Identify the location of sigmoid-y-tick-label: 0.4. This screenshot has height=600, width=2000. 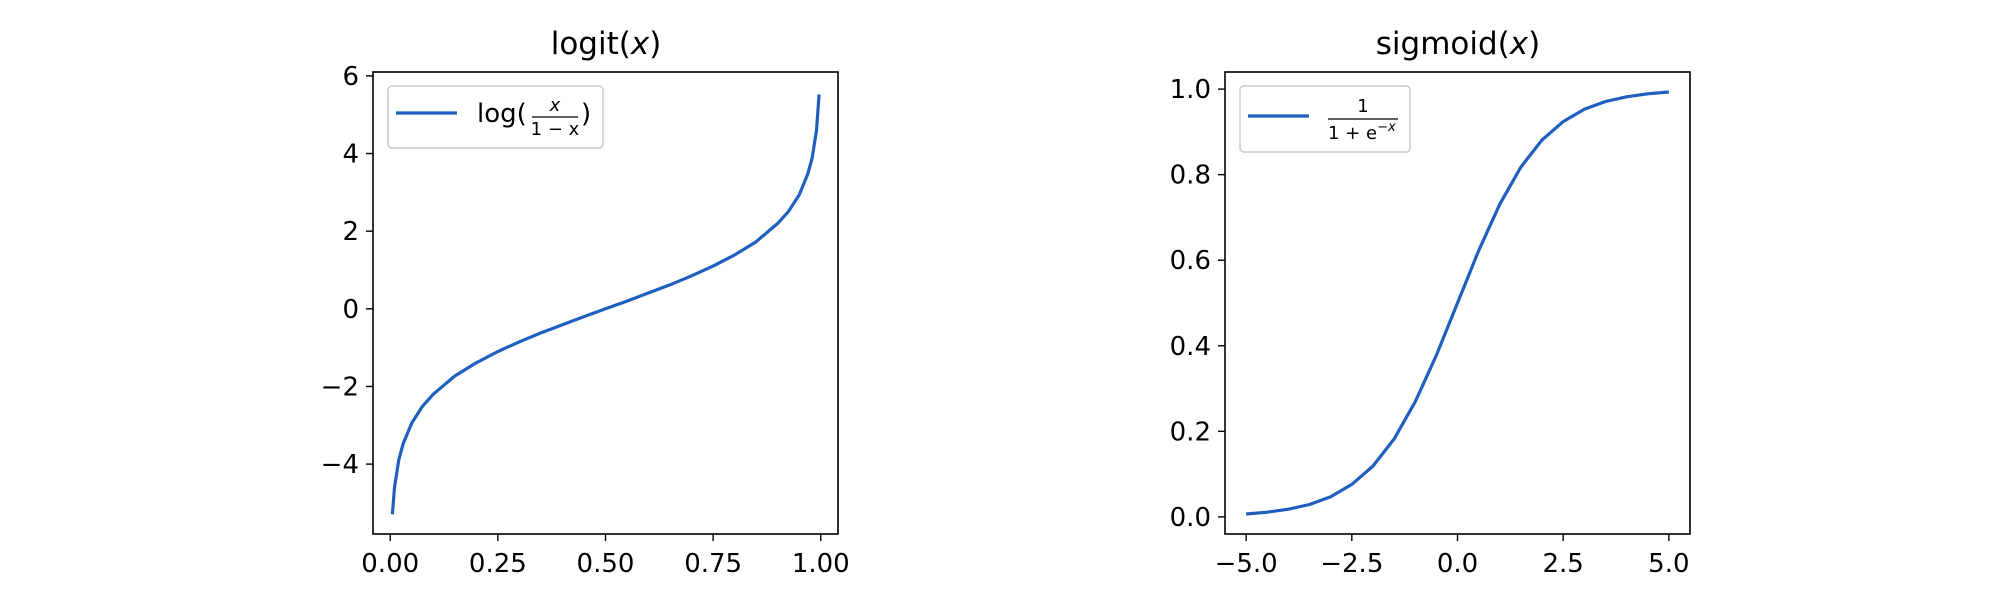
(1190, 347).